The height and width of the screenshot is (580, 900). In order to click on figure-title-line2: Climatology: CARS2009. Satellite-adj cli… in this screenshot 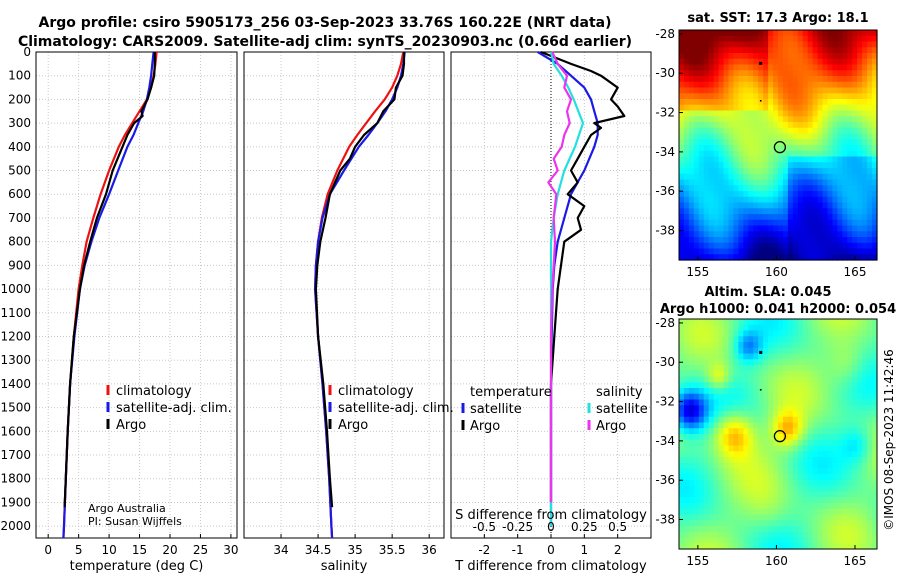, I will do `click(325, 42)`.